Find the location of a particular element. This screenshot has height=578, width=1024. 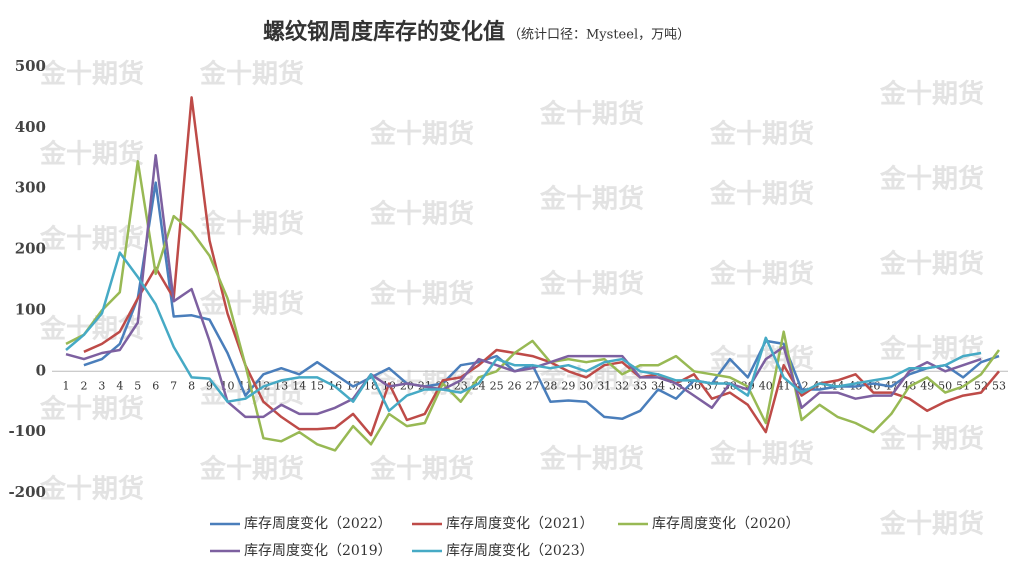

y-tick-label: 300 is located at coordinates (30, 188).